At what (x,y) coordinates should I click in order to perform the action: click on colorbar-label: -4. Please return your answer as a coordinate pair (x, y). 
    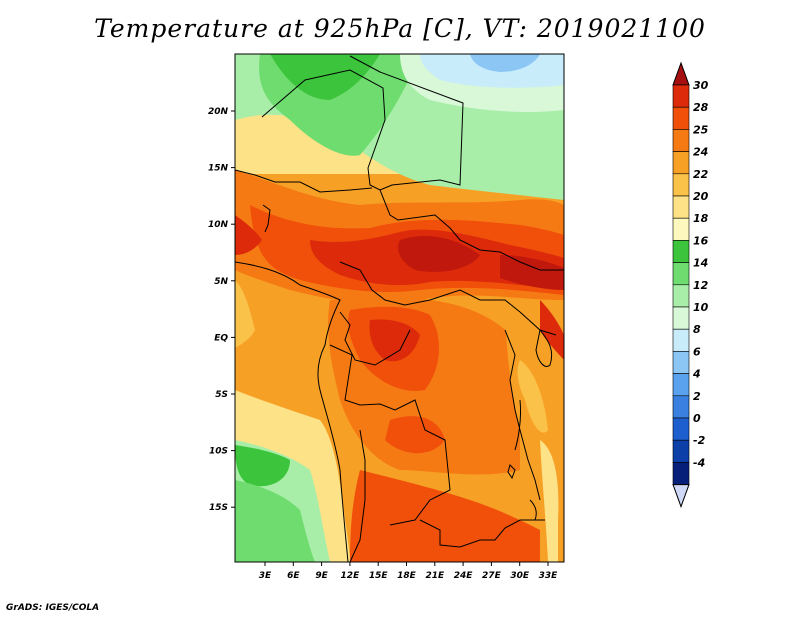
    Looking at the image, I should click on (699, 462).